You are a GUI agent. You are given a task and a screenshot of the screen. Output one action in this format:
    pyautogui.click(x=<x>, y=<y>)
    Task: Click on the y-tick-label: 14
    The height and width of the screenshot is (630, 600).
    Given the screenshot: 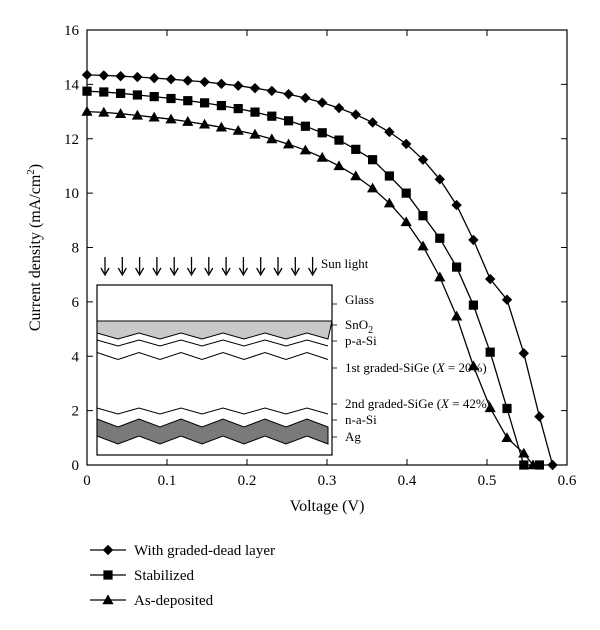 What is the action you would take?
    pyautogui.click(x=72, y=85)
    